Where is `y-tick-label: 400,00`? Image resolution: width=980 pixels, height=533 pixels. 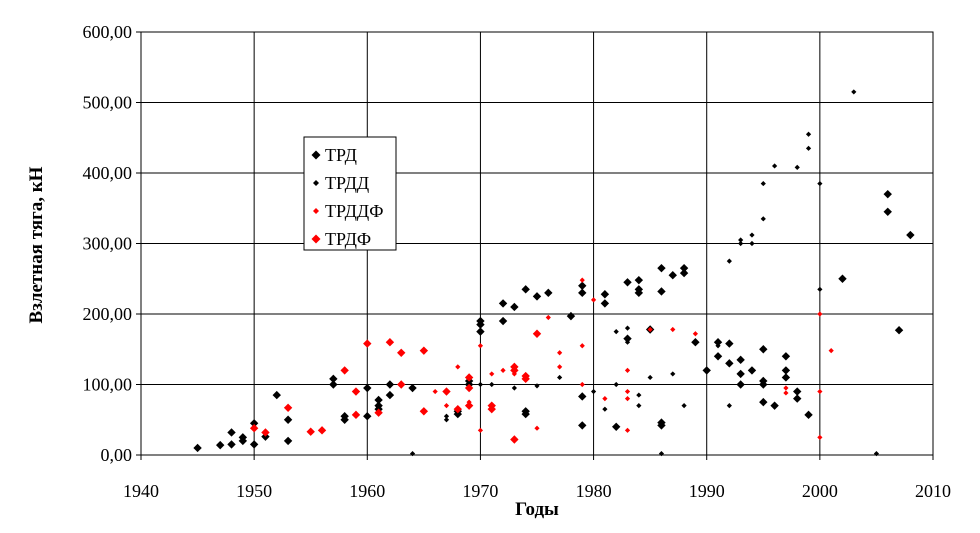 y-tick-label: 400,00 is located at coordinates (108, 173).